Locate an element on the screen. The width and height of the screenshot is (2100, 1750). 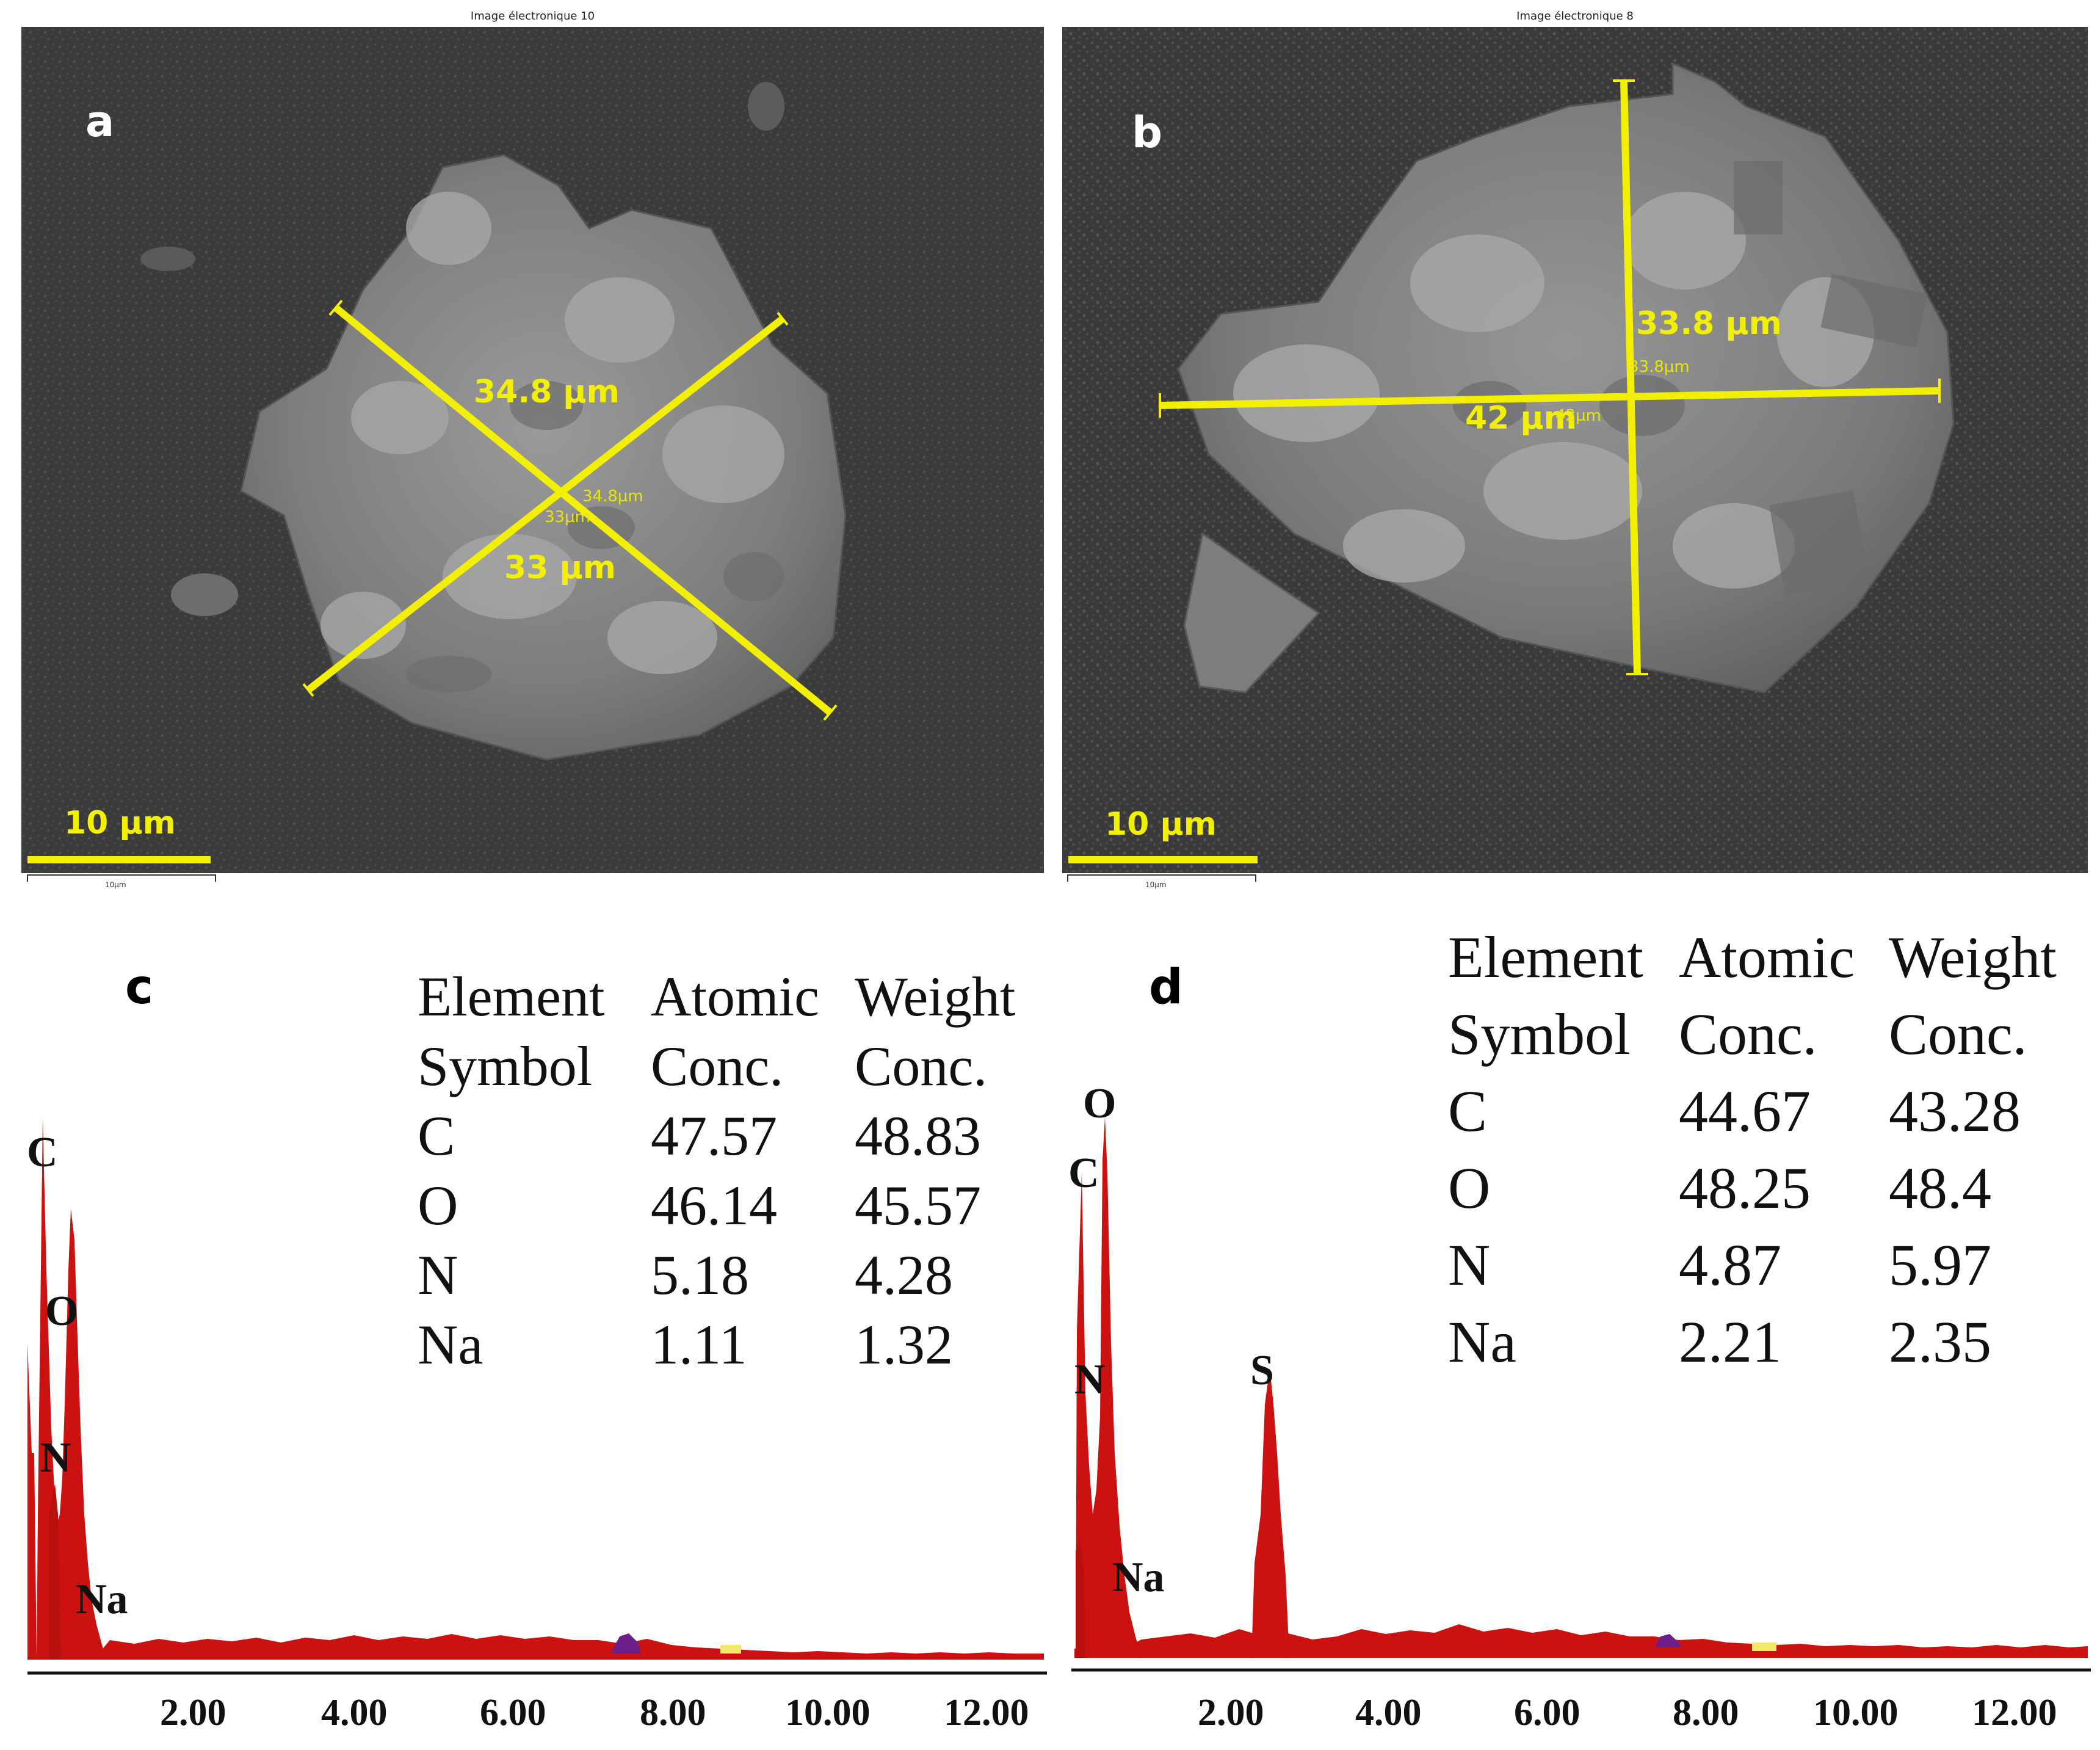
table-row: O 48.25 48.4 is located at coordinates (1752, 1188).